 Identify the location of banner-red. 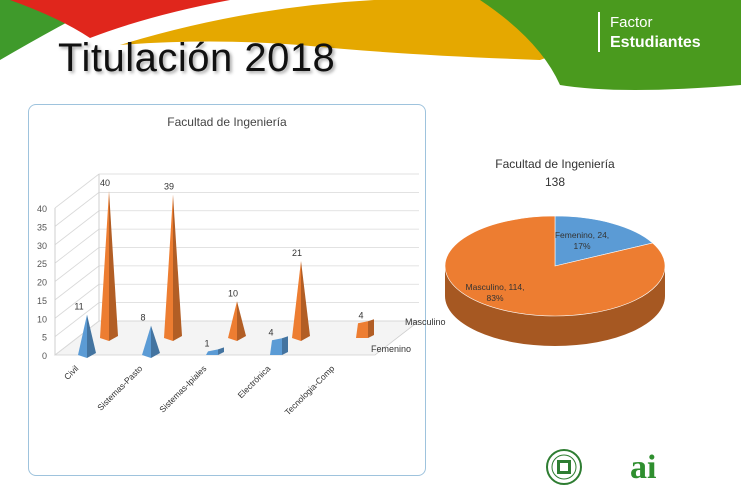
(120, 19).